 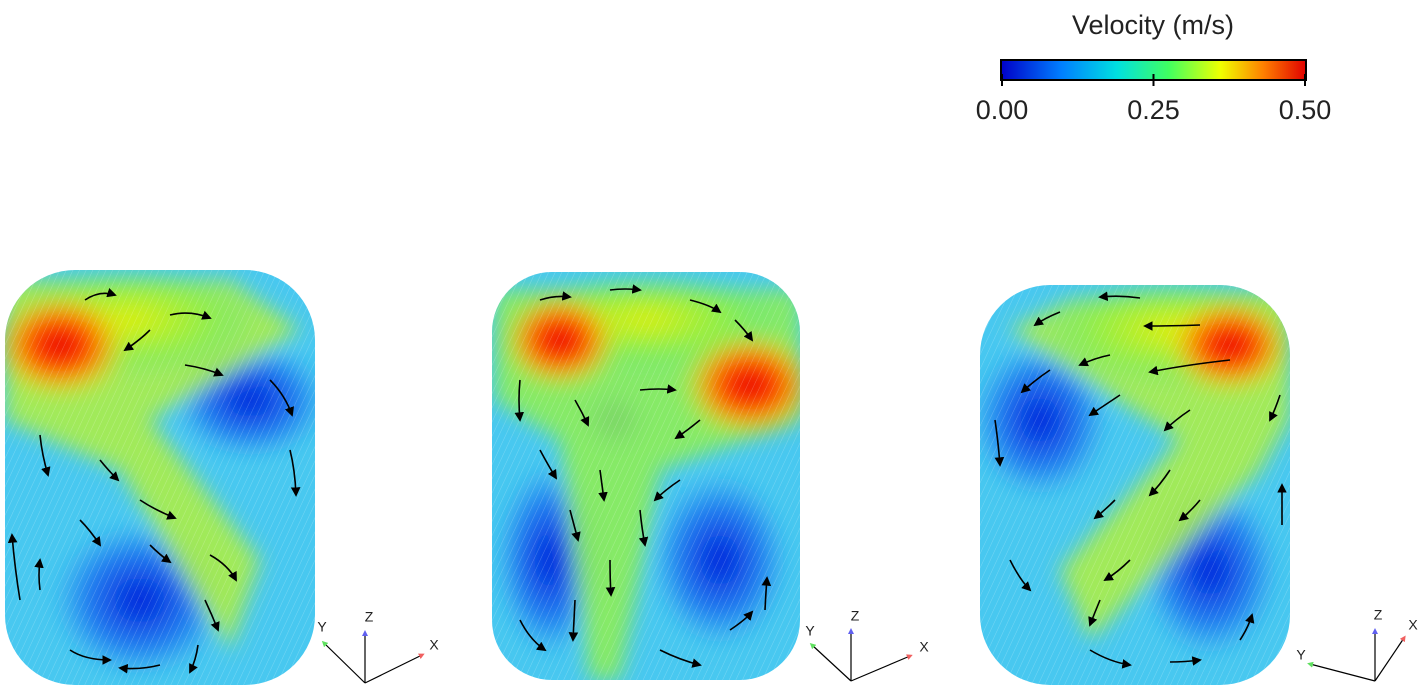 What do you see at coordinates (1002, 110) in the screenshot?
I see `colorbar-tick-label: 0.00` at bounding box center [1002, 110].